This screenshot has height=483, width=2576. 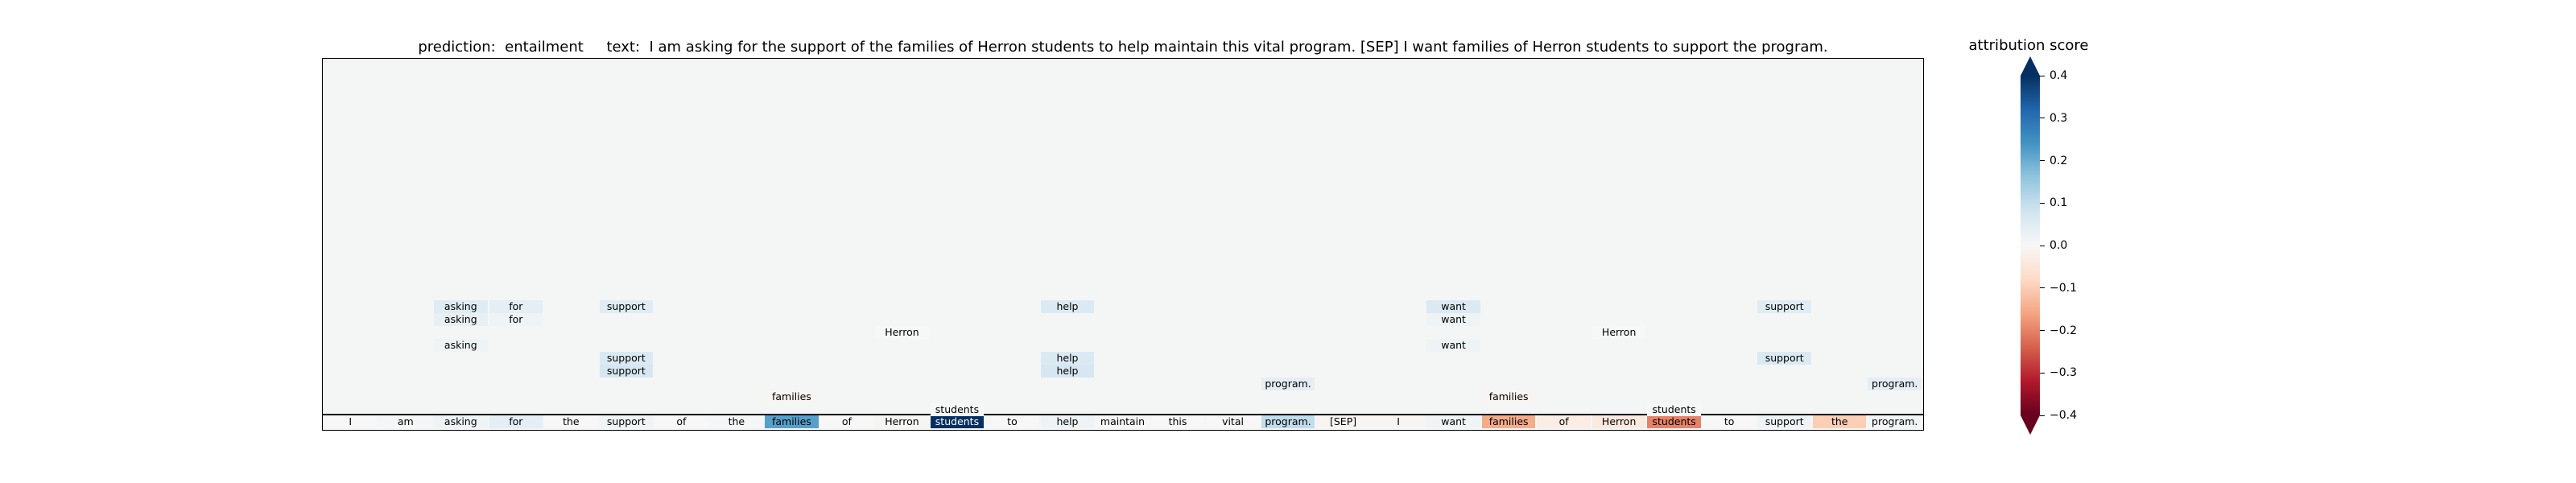 I want to click on colorbar-bottom-extension, so click(x=2030, y=425).